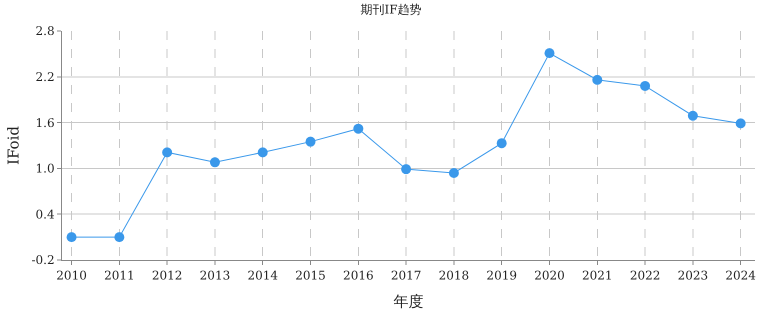 The height and width of the screenshot is (330, 782). I want to click on x-tick-label: 2018, so click(454, 275).